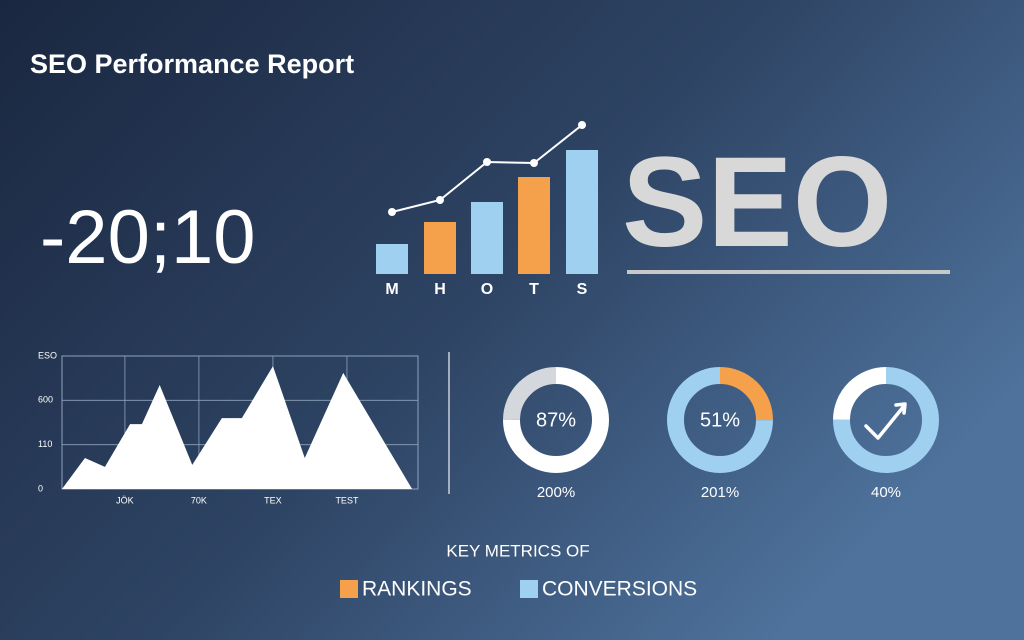 Image resolution: width=1024 pixels, height=640 pixels. Describe the element at coordinates (417, 589) in the screenshot. I see `legend-label: RANKINGS` at that location.